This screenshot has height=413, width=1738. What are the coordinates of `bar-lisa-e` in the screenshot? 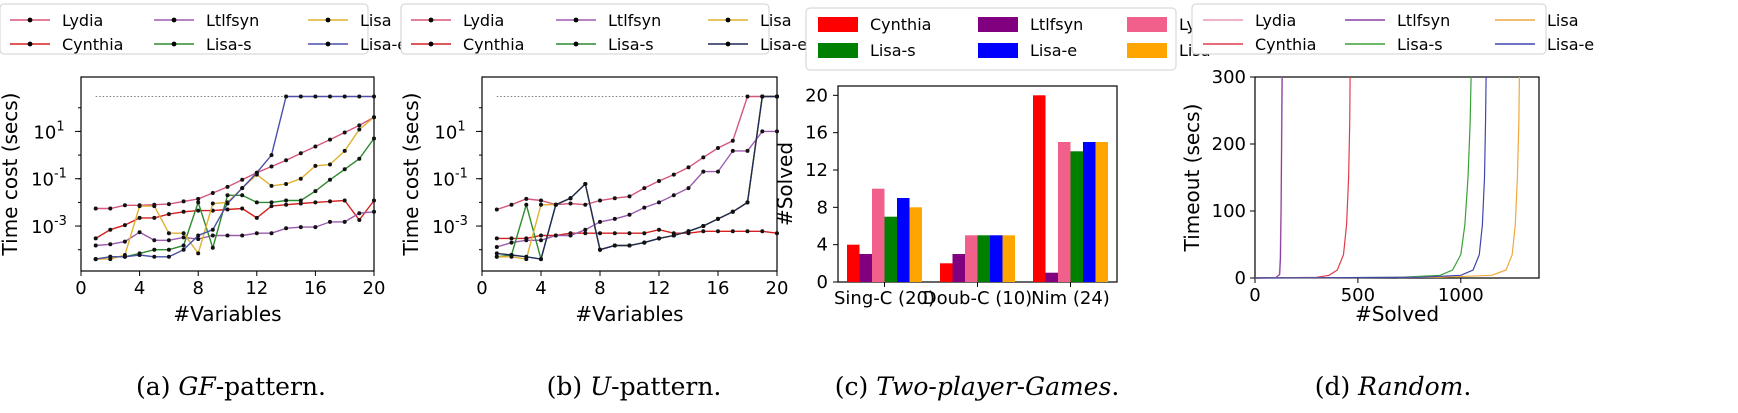 It's located at (903, 240).